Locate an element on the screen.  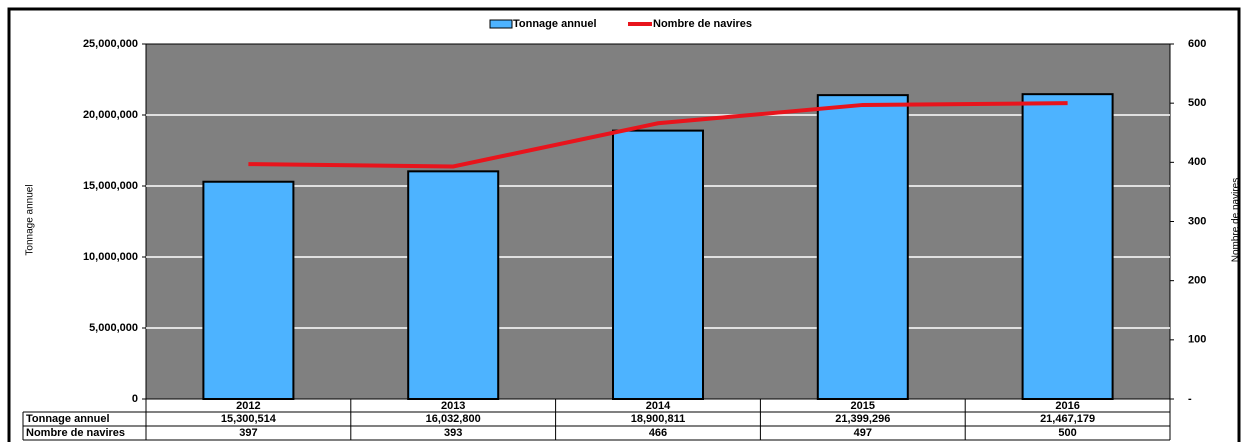
table-value: 15,300,514 is located at coordinates (249, 419).